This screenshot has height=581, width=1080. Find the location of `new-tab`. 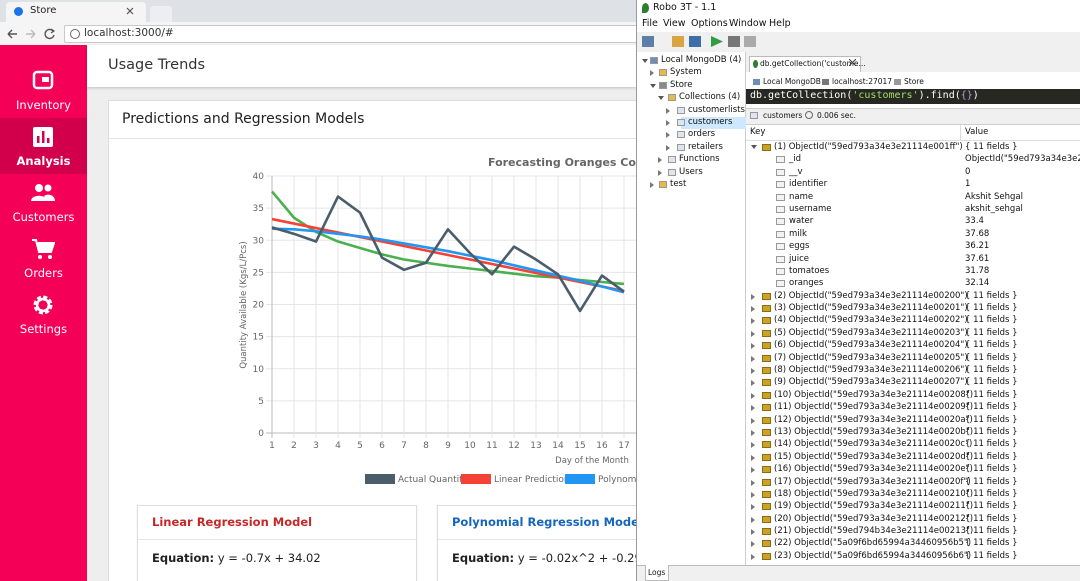

new-tab is located at coordinates (161, 14).